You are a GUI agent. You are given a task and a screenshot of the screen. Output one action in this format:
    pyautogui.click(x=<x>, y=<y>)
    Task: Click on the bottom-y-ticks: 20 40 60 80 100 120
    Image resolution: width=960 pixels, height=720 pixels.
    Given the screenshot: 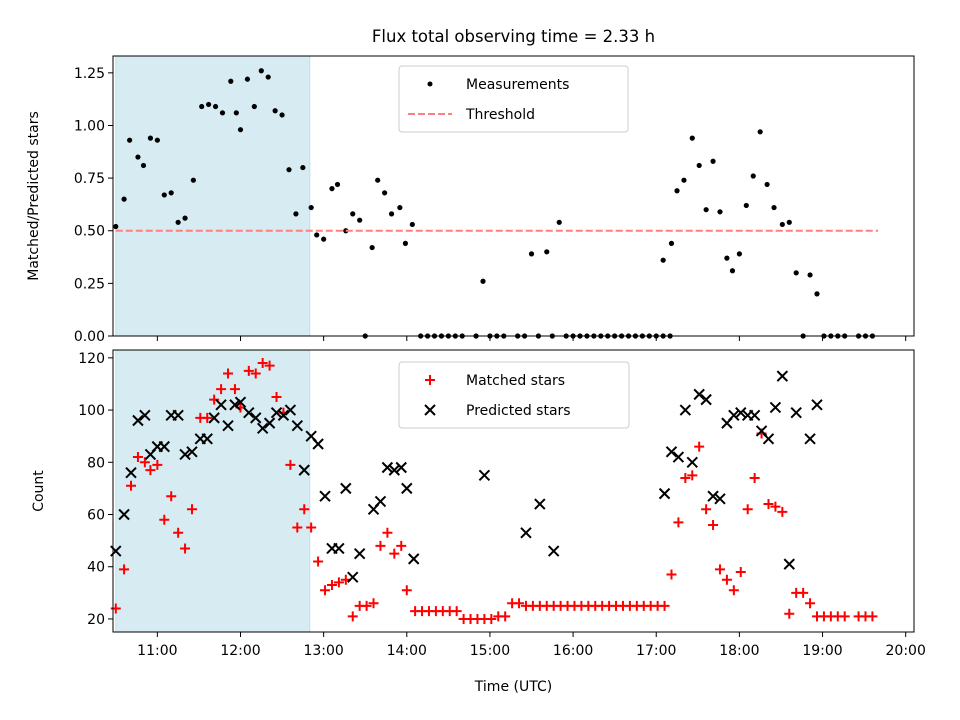 What is the action you would take?
    pyautogui.click(x=95, y=489)
    